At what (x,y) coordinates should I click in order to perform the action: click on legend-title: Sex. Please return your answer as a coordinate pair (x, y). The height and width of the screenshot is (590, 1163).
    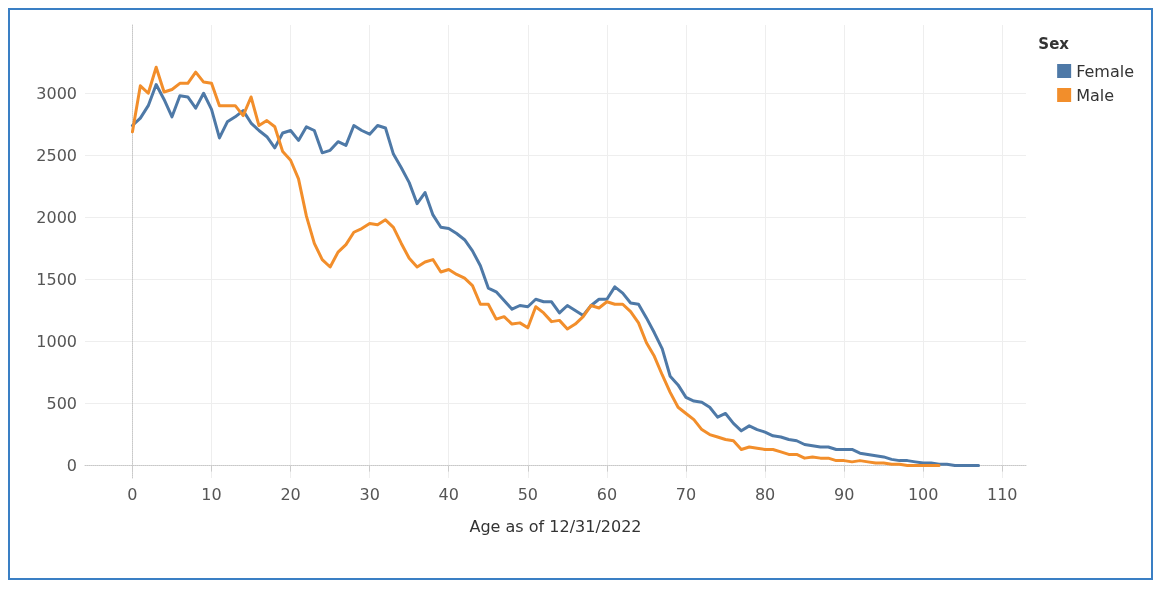
    Looking at the image, I should click on (1054, 43).